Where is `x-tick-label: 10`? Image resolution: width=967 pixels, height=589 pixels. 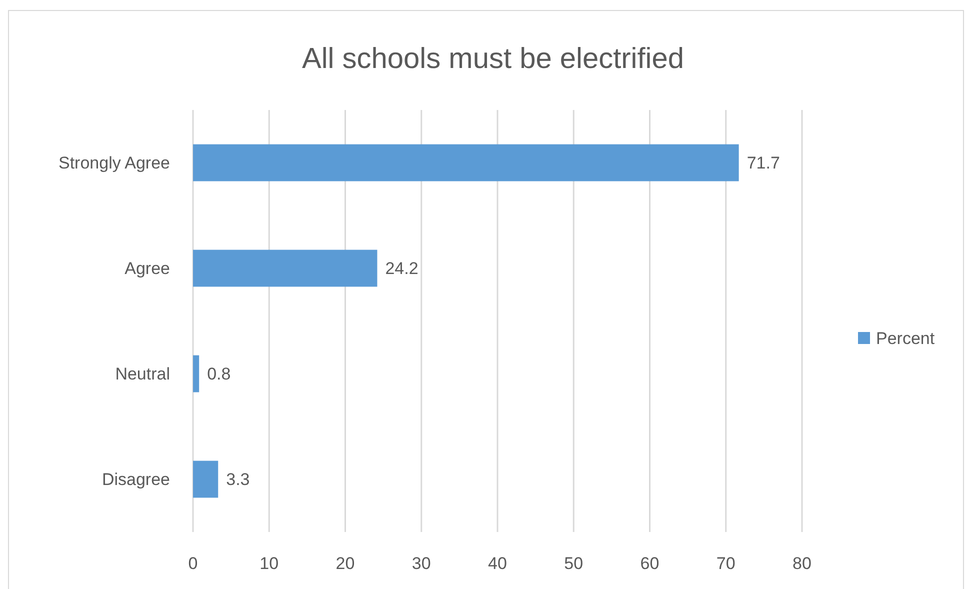
x-tick-label: 10 is located at coordinates (269, 563).